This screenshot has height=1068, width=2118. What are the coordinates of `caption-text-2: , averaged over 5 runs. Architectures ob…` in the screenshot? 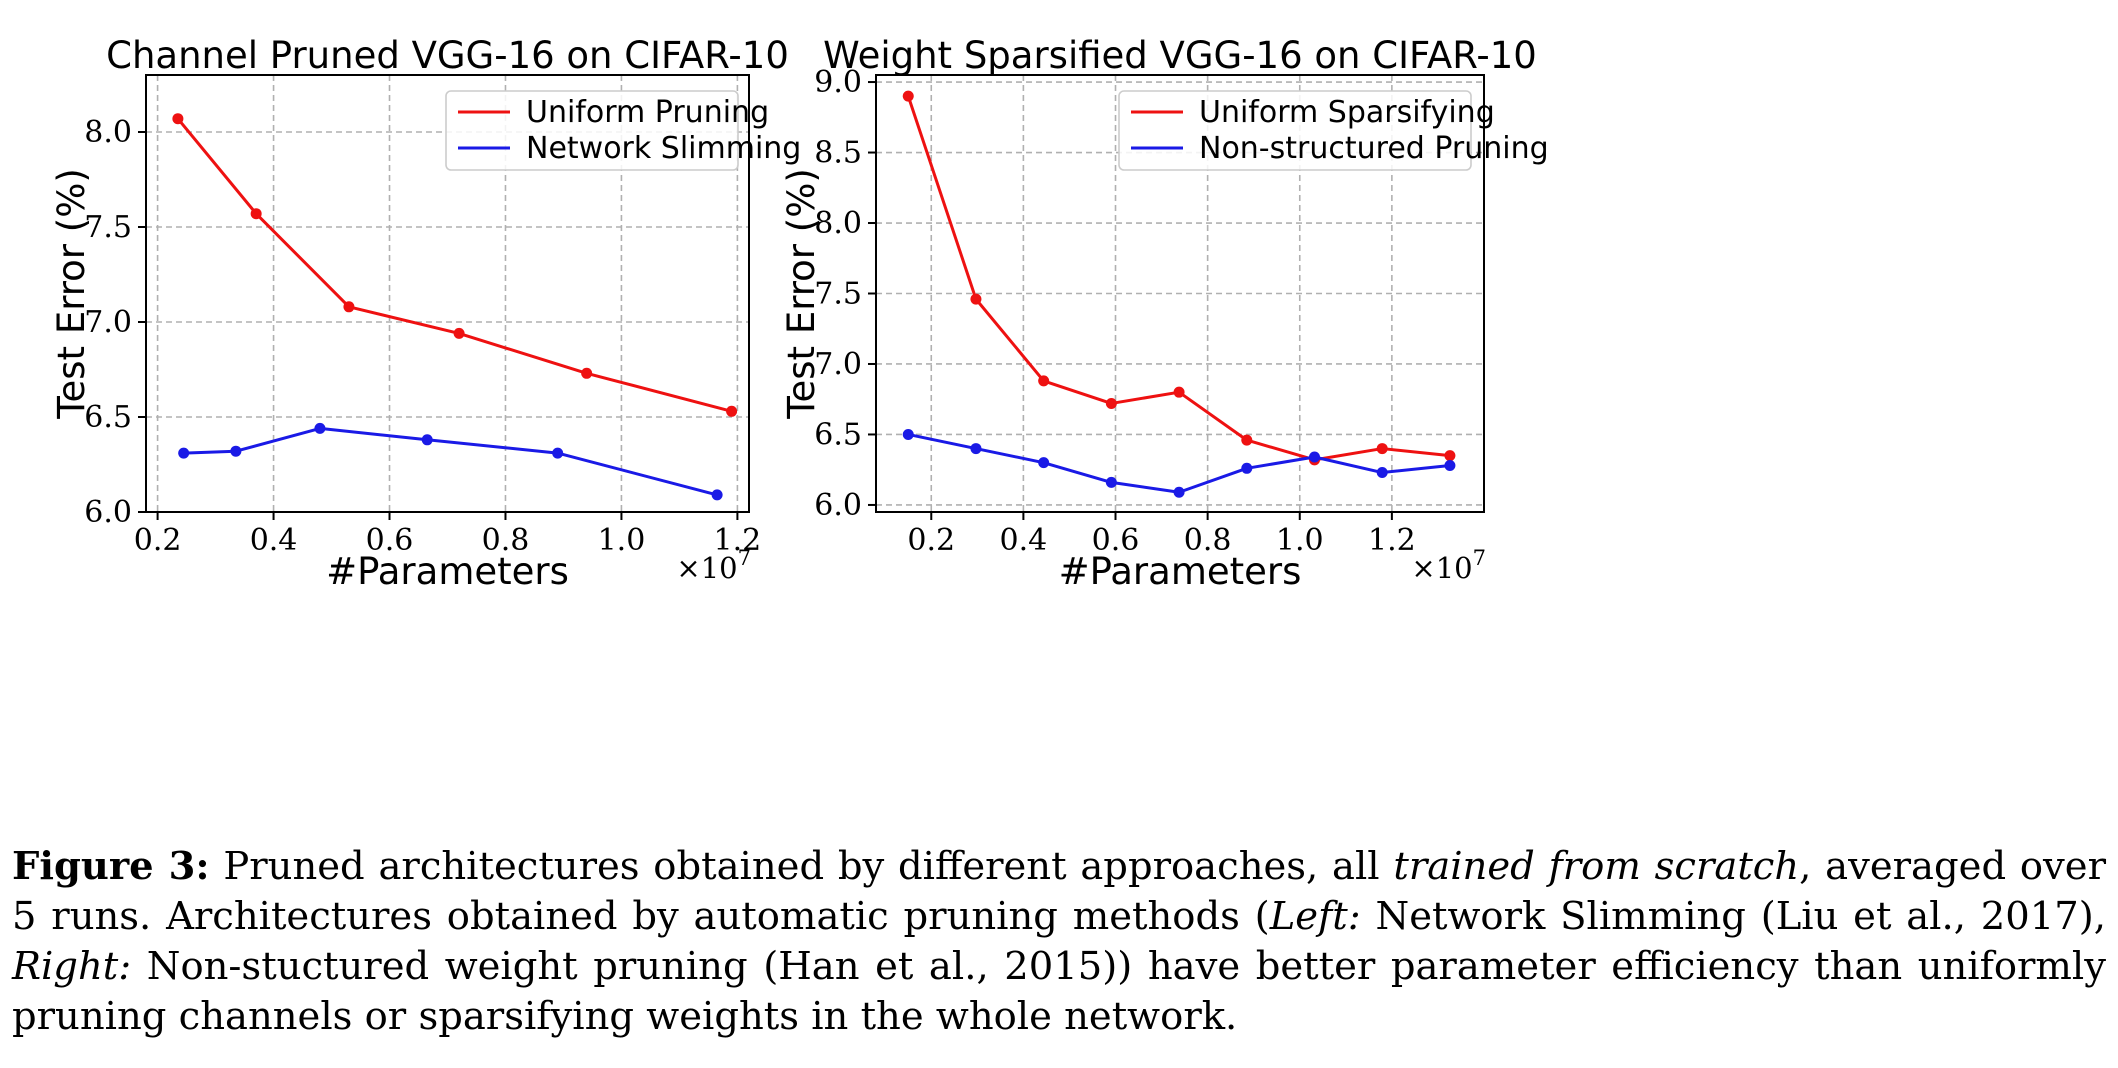 It's located at (1059, 891).